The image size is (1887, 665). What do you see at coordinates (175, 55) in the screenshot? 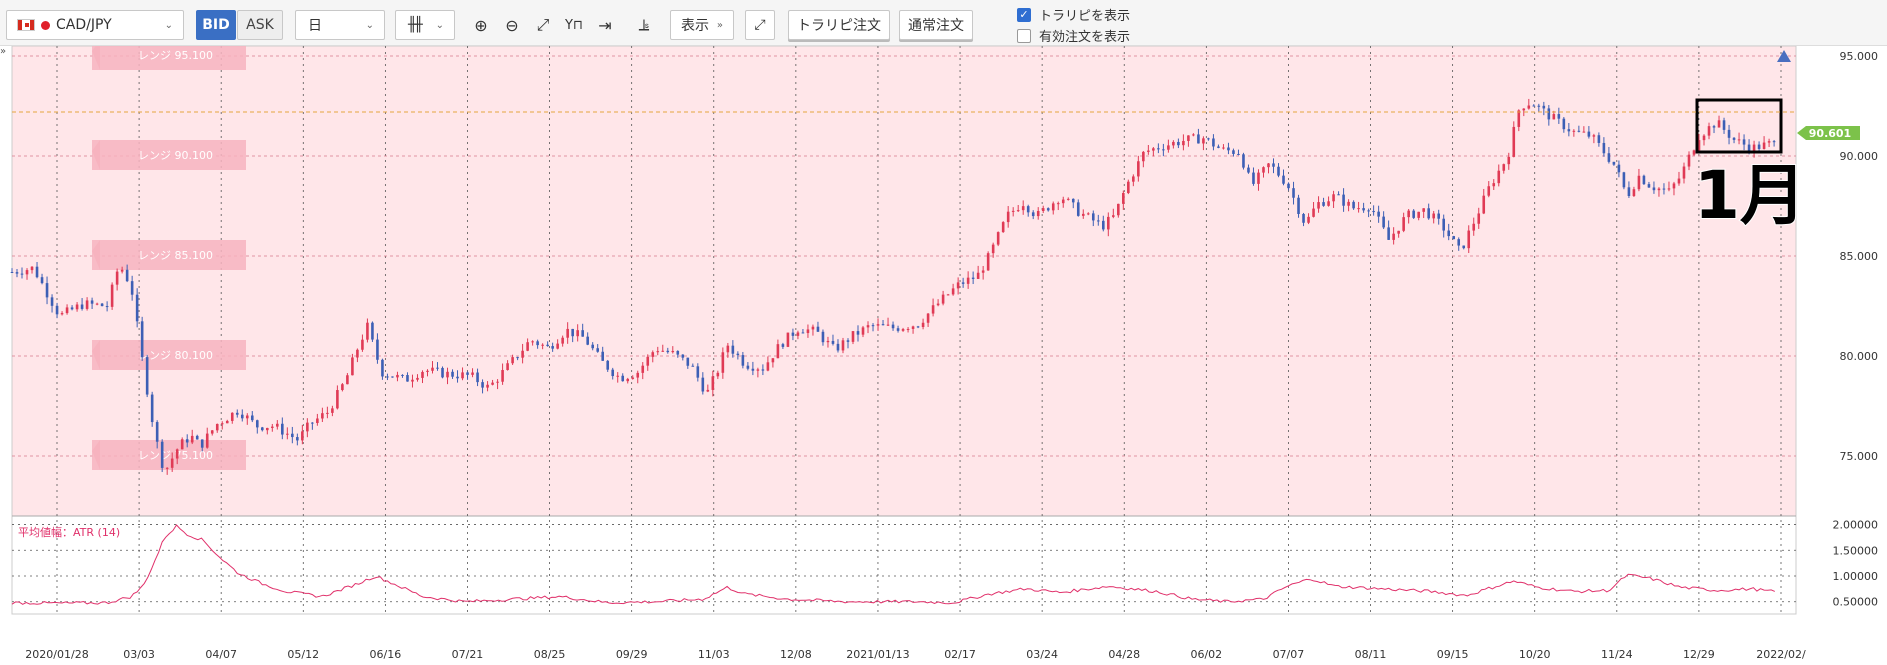
I see `range-label: レンジ 95.100` at bounding box center [175, 55].